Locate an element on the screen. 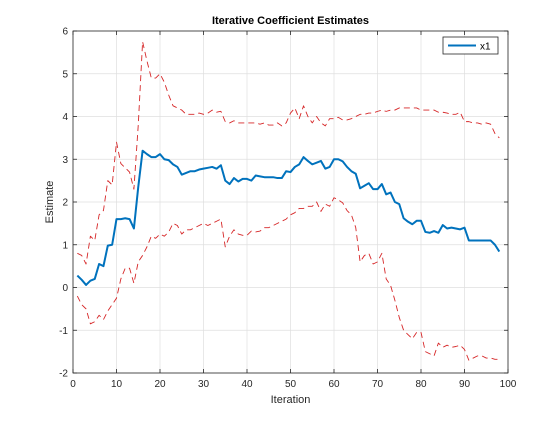  x-tick-label: 30 is located at coordinates (204, 384).